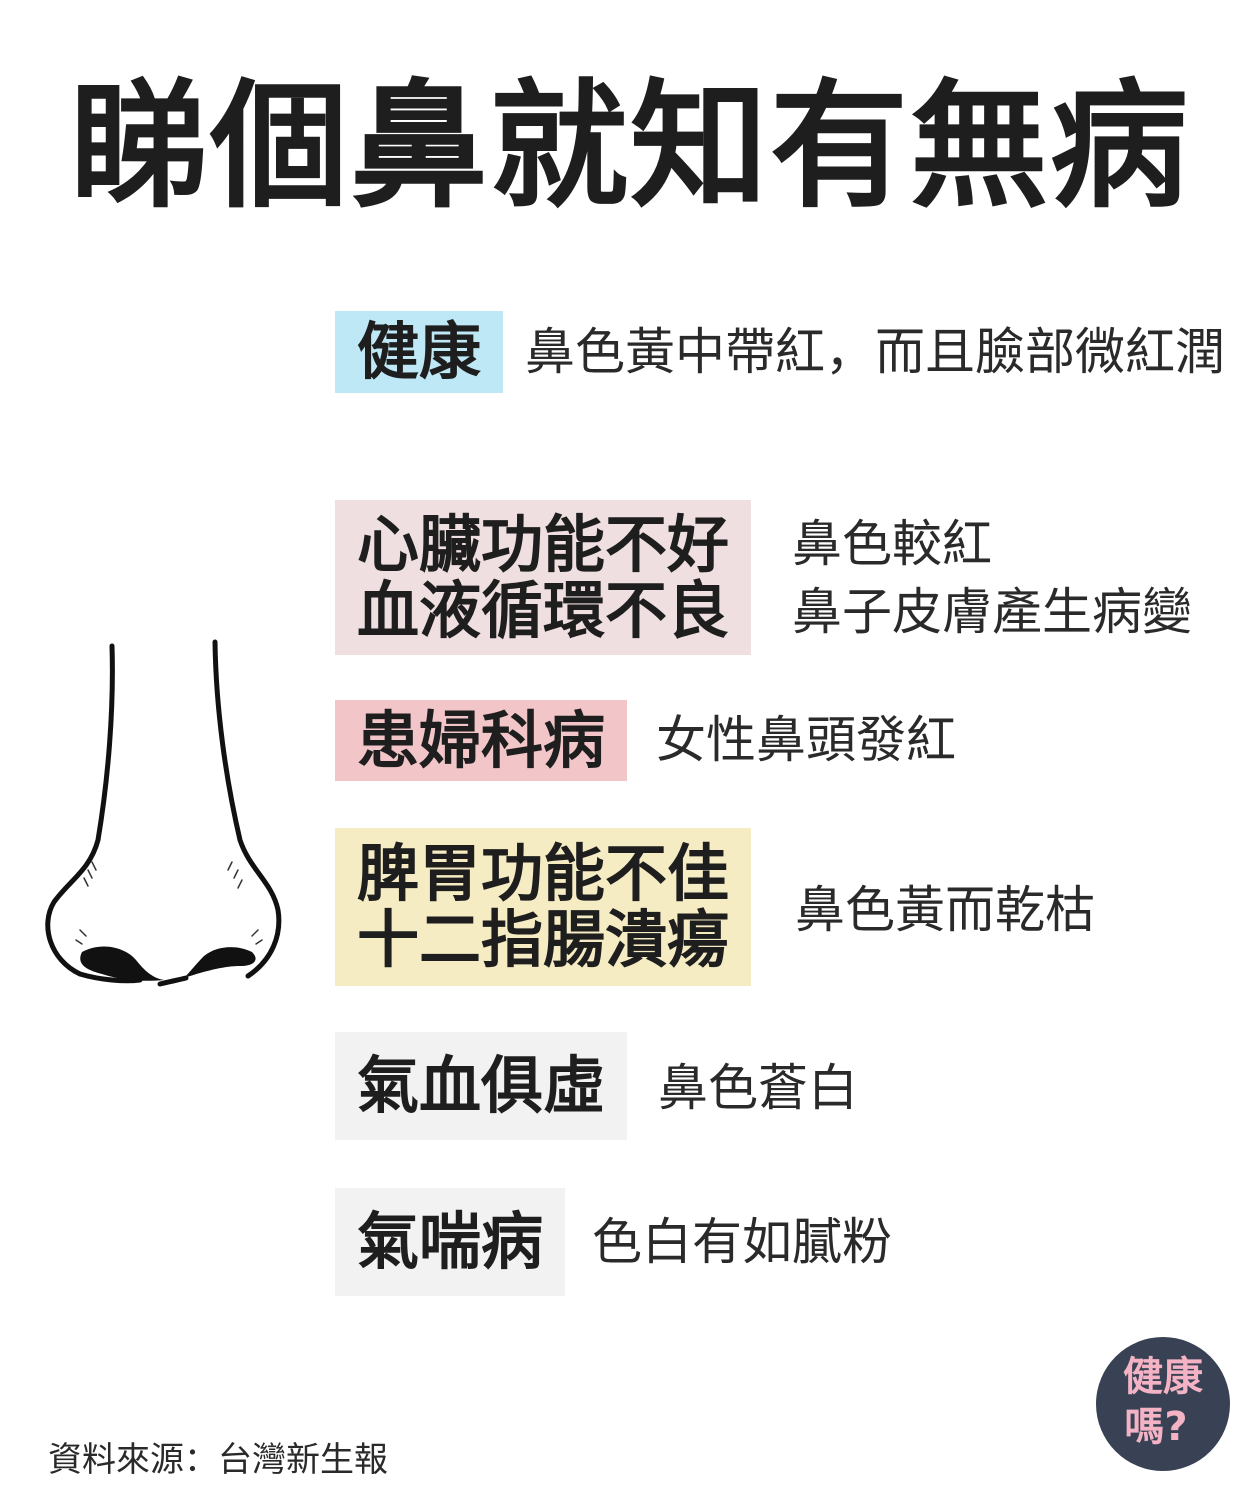 The height and width of the screenshot is (1500, 1260). I want to click on label-healthy: 健康, so click(419, 352).